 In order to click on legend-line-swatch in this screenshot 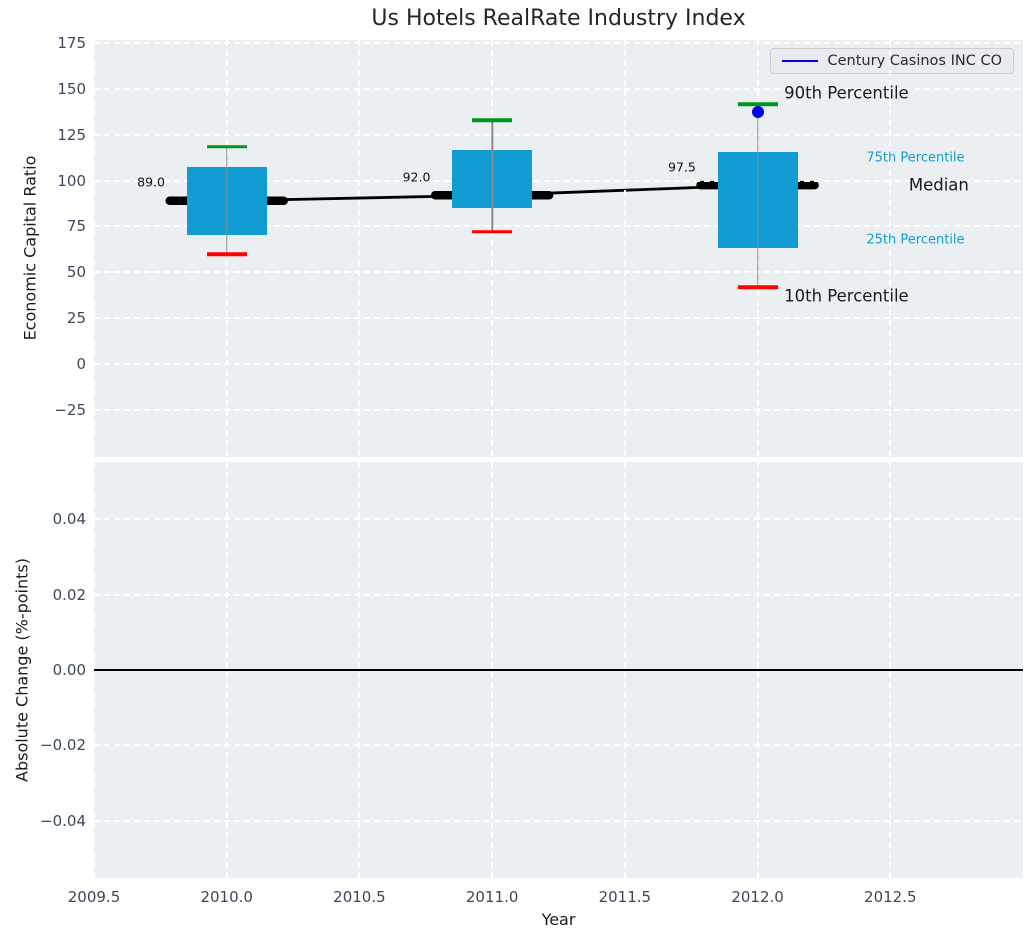, I will do `click(799, 61)`.